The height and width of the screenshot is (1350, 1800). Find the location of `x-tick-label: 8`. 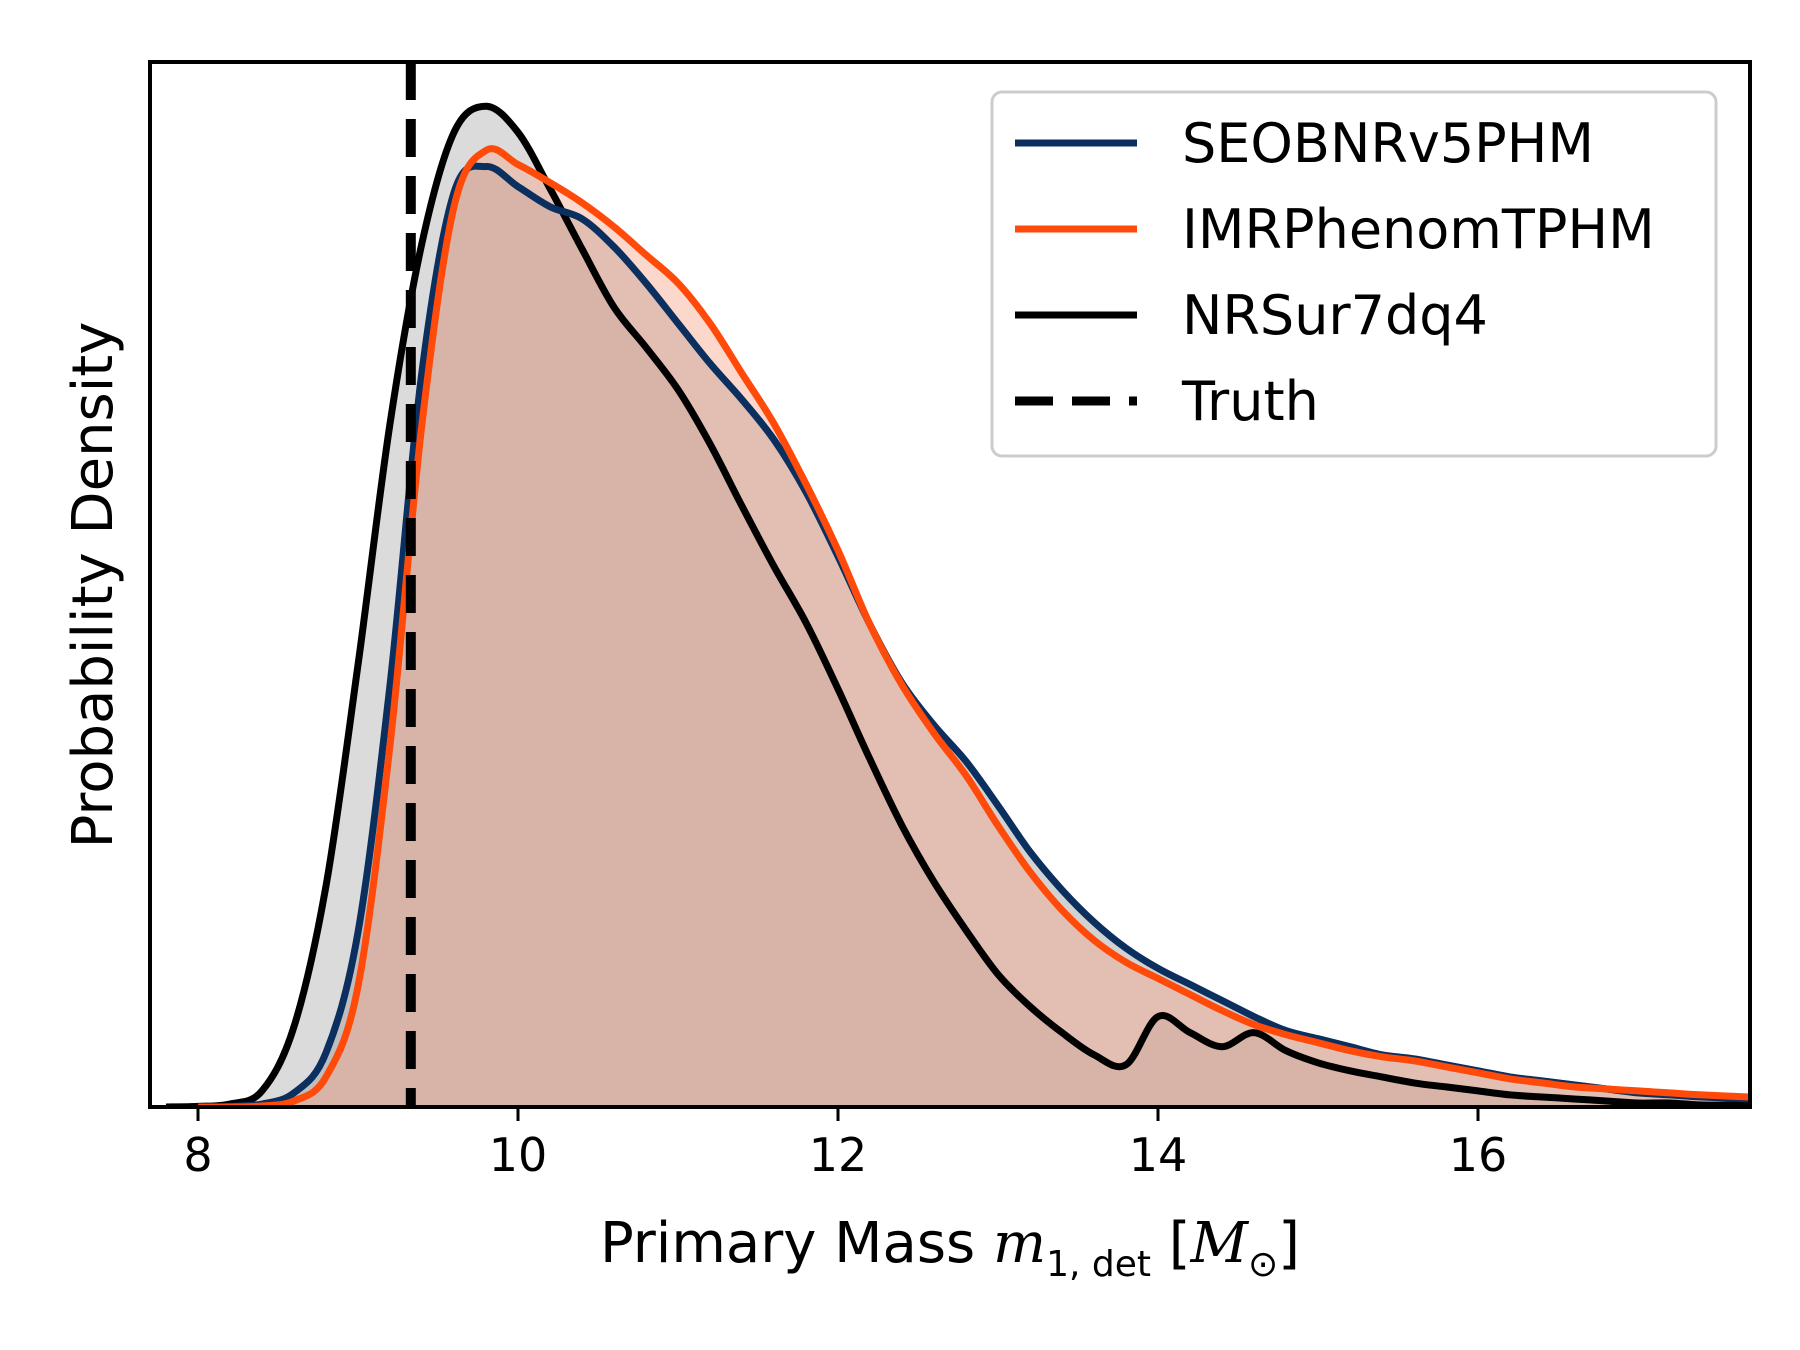

x-tick-label: 8 is located at coordinates (197, 1155).